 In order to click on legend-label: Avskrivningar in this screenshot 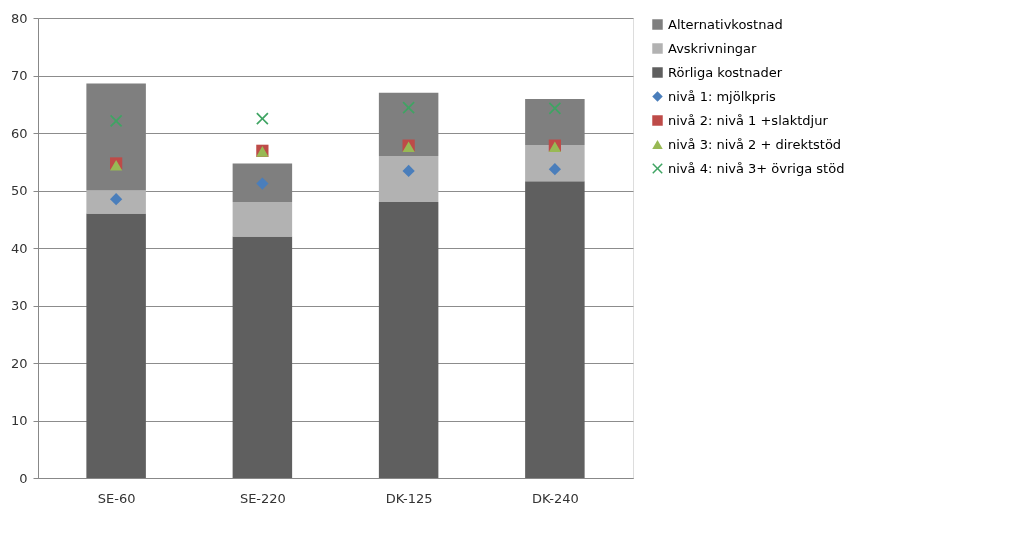, I will do `click(713, 48)`.